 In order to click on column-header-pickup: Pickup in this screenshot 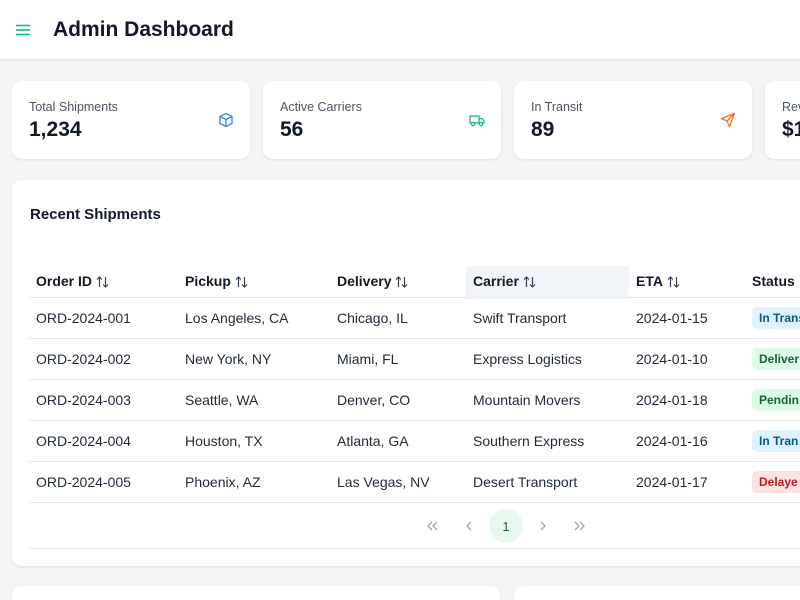, I will do `click(254, 282)`.